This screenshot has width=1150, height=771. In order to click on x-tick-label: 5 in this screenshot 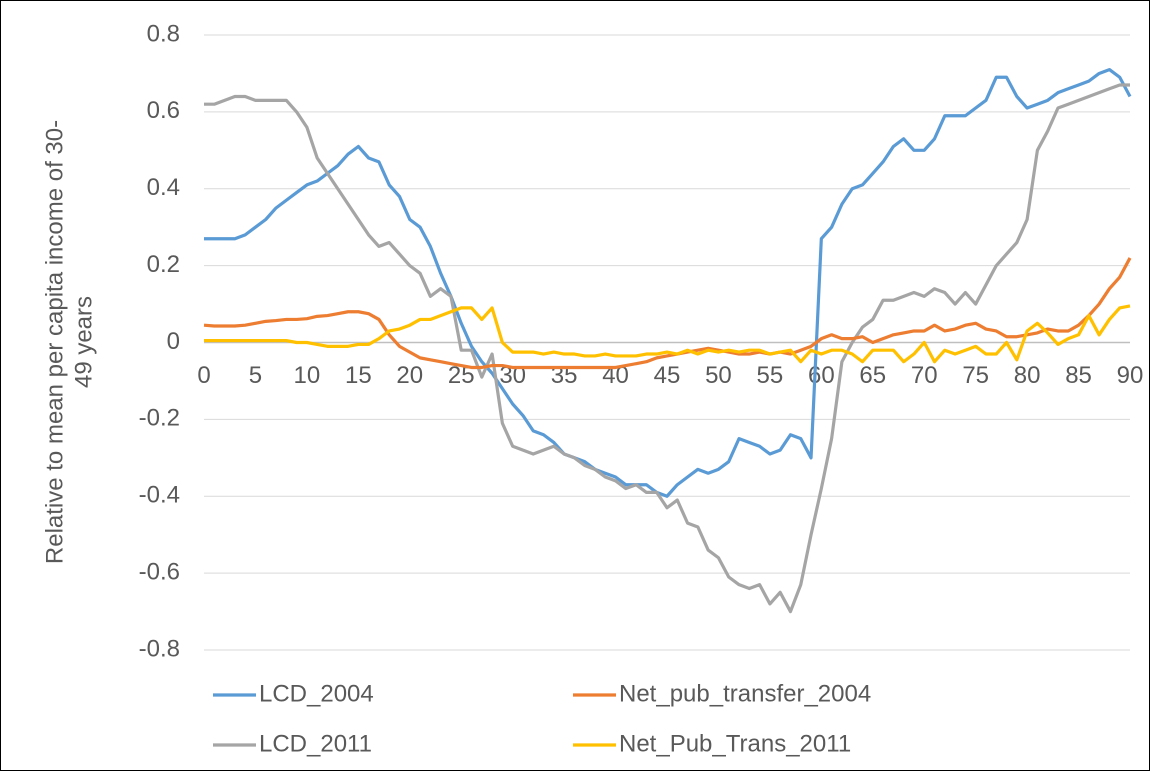, I will do `click(255, 375)`.